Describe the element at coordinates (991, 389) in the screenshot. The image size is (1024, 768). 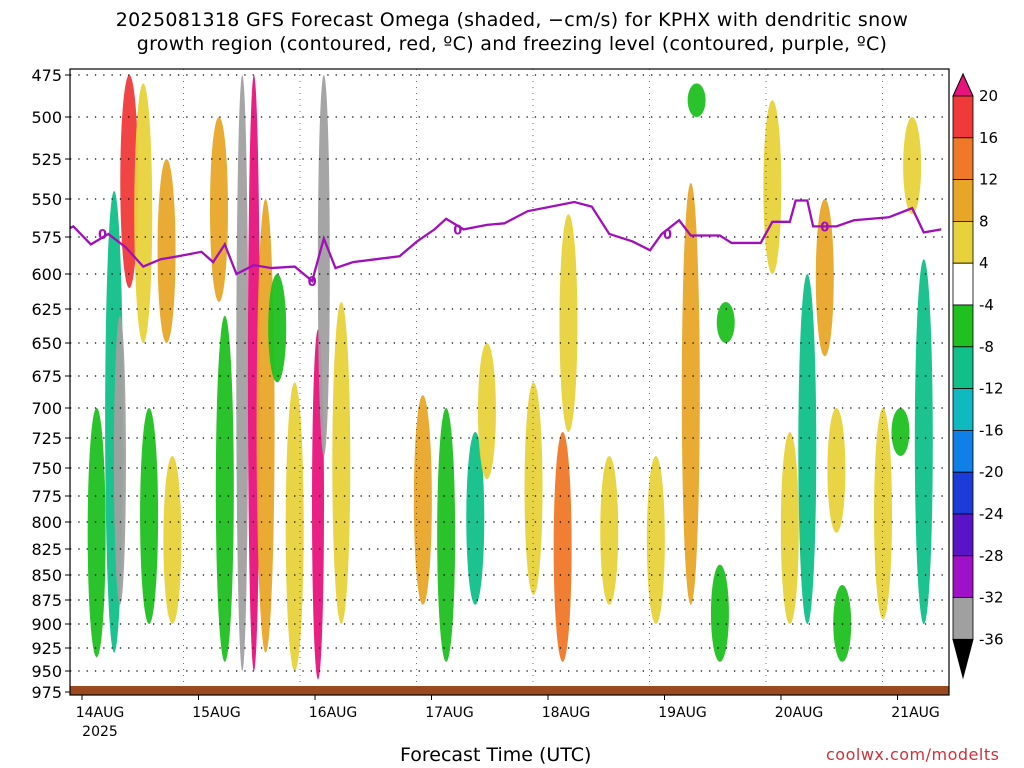
I see `colorbar-tick-label: -12` at that location.